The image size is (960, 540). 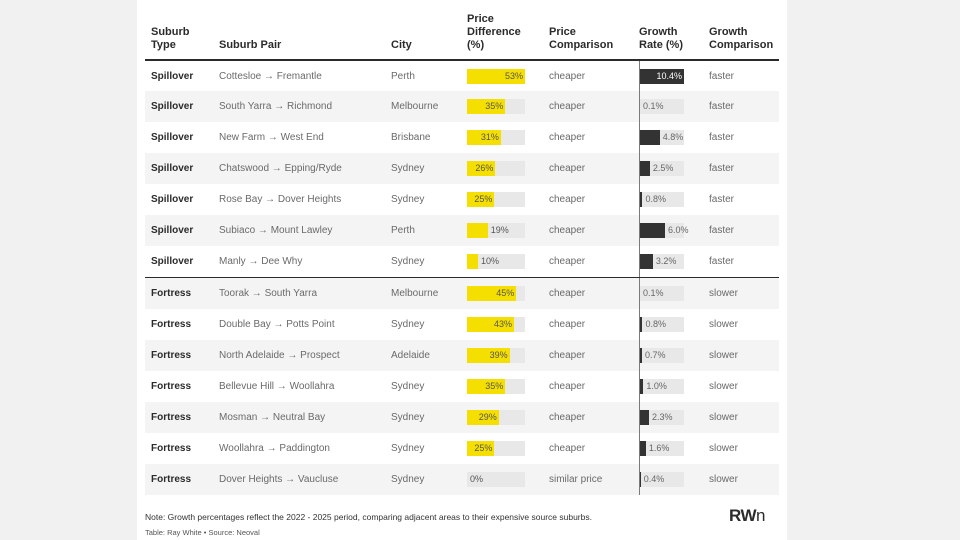 What do you see at coordinates (654, 478) in the screenshot?
I see `growth-rate-label: 0.4%` at bounding box center [654, 478].